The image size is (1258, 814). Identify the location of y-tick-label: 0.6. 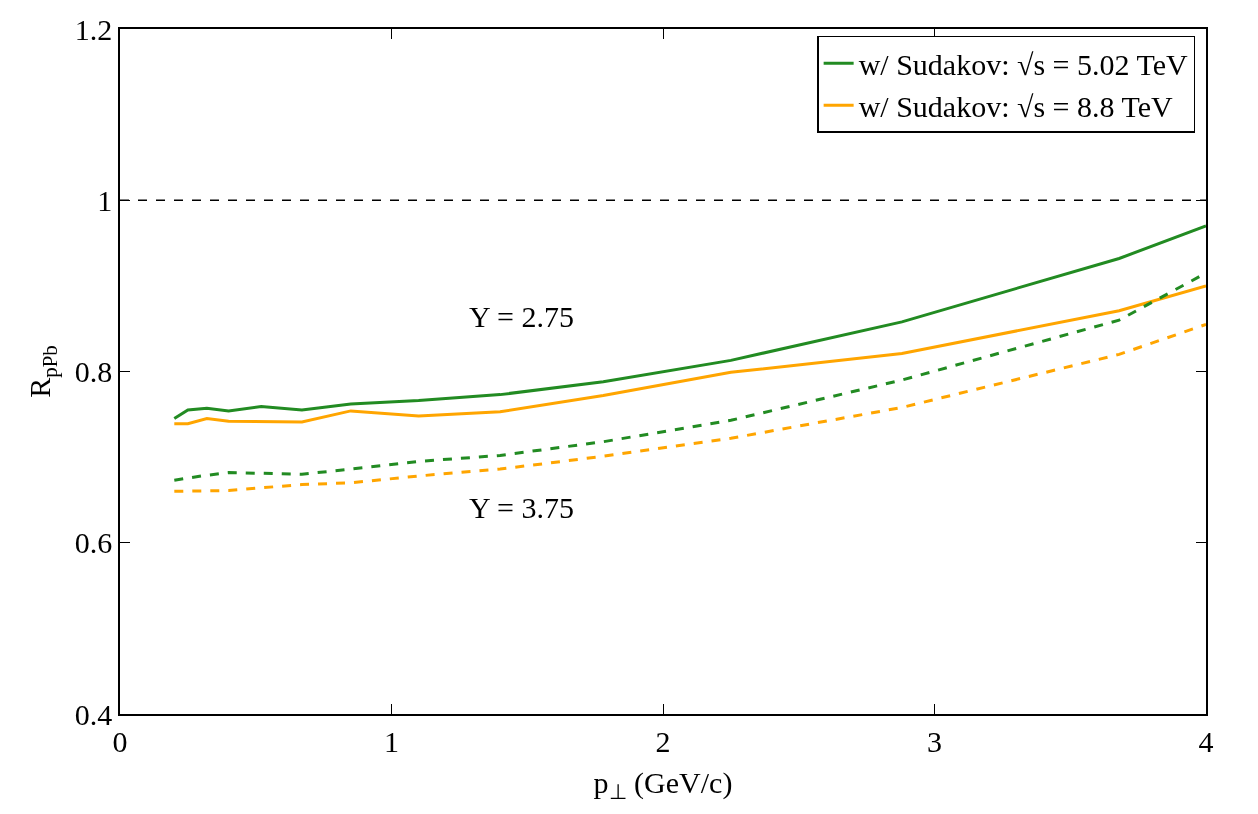
(93, 543).